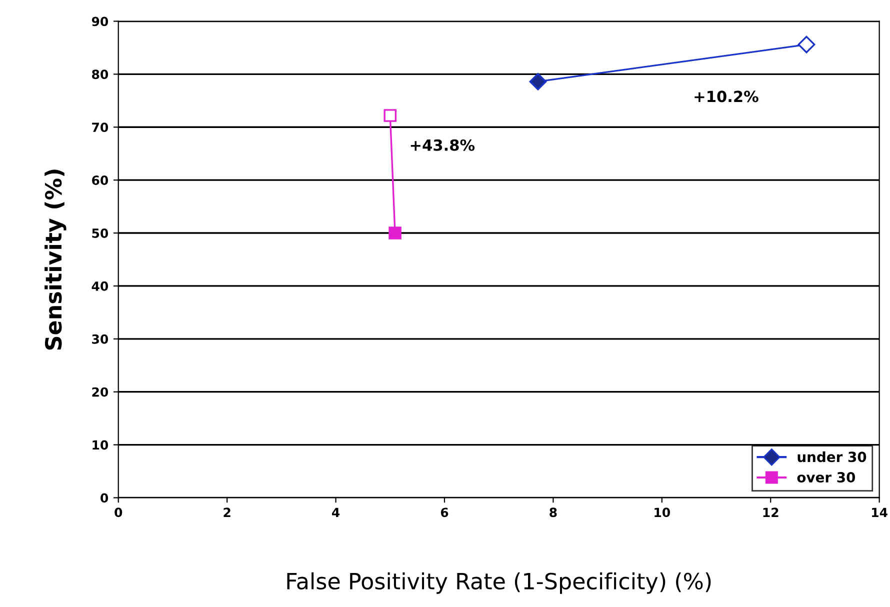  Describe the element at coordinates (662, 513) in the screenshot. I see `x-tick-label: 10` at that location.